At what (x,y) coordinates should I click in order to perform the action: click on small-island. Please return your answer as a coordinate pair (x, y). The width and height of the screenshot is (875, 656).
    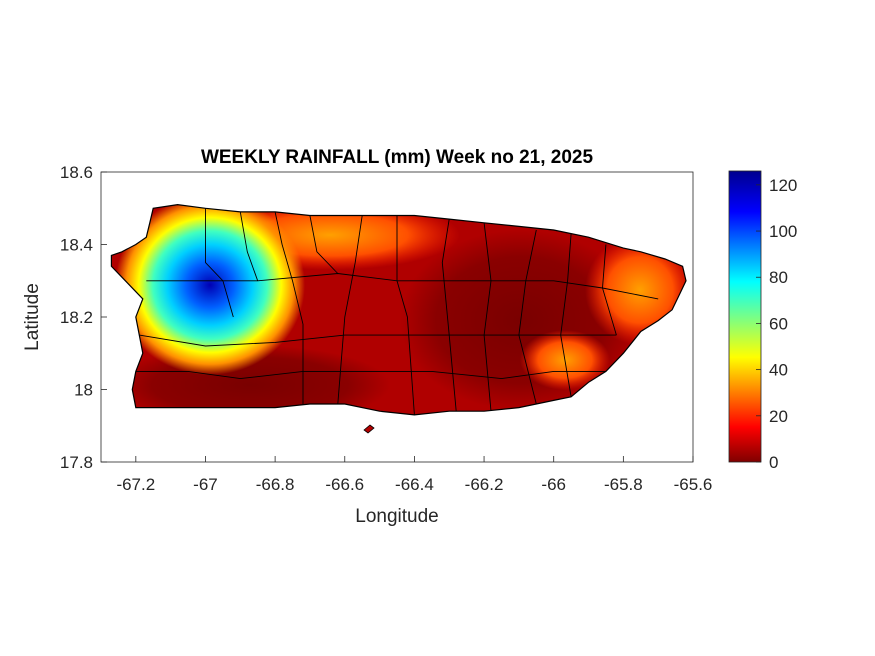
    Looking at the image, I should click on (369, 429).